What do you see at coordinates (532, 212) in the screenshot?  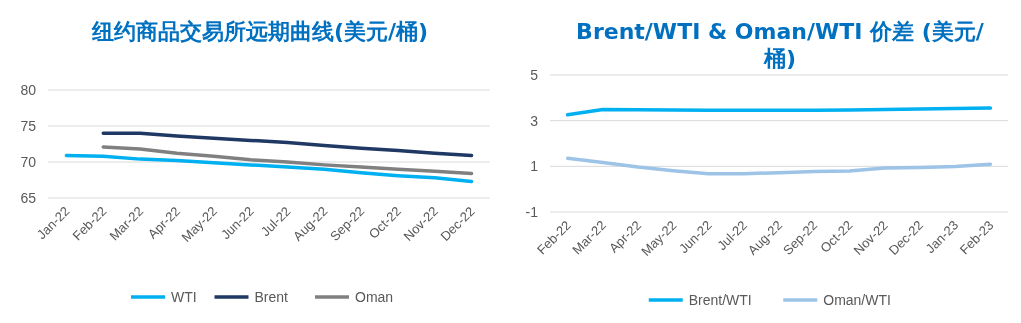 I see `y-tick-label: -1` at bounding box center [532, 212].